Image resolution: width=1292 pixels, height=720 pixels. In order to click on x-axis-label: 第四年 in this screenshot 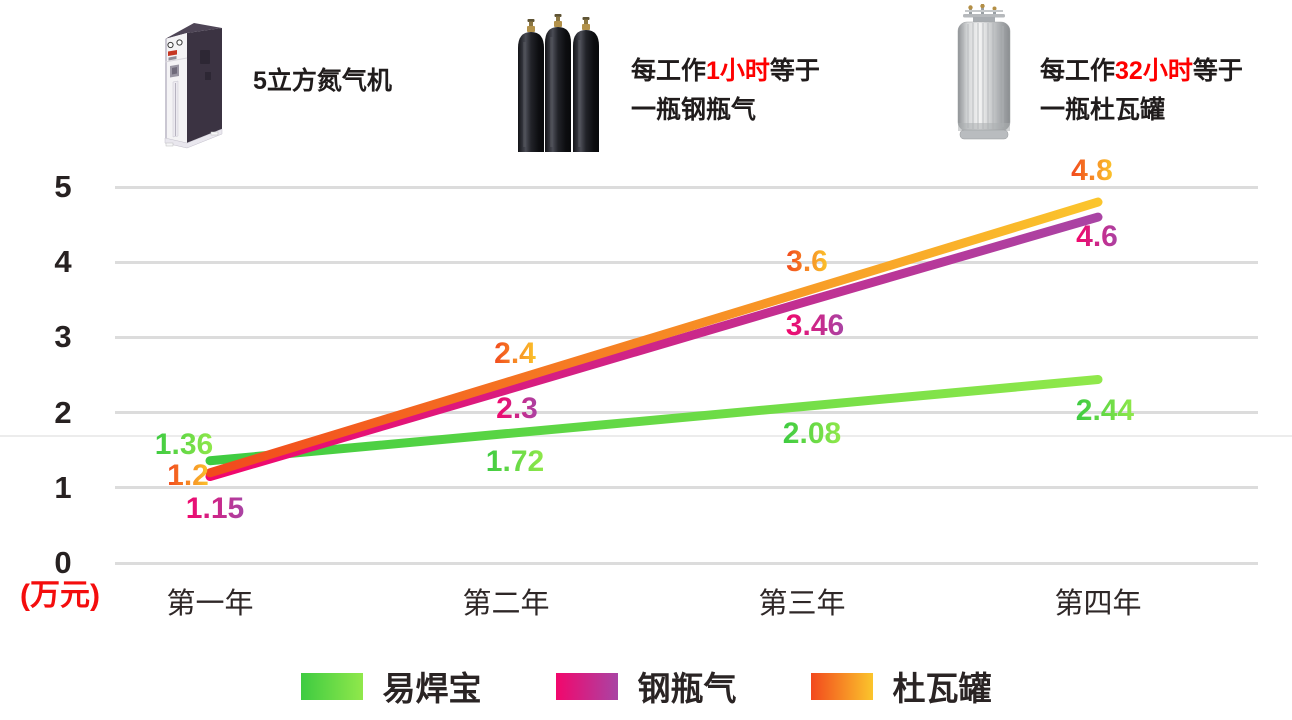, I will do `click(1098, 604)`.